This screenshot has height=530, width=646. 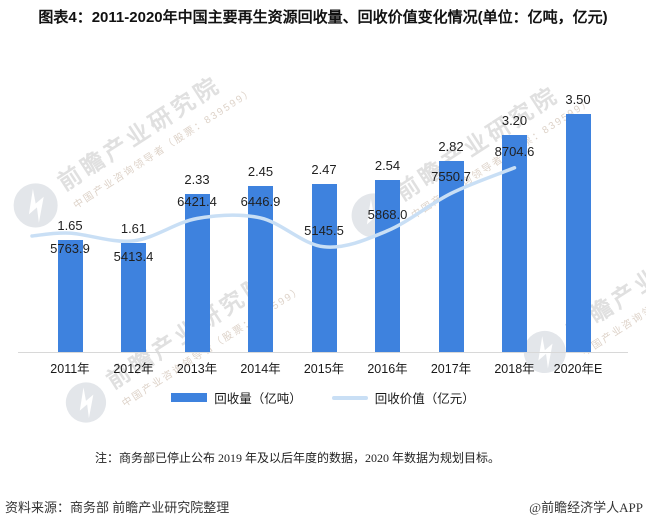 I want to click on bar-value-label: 1.61, so click(x=133, y=229).